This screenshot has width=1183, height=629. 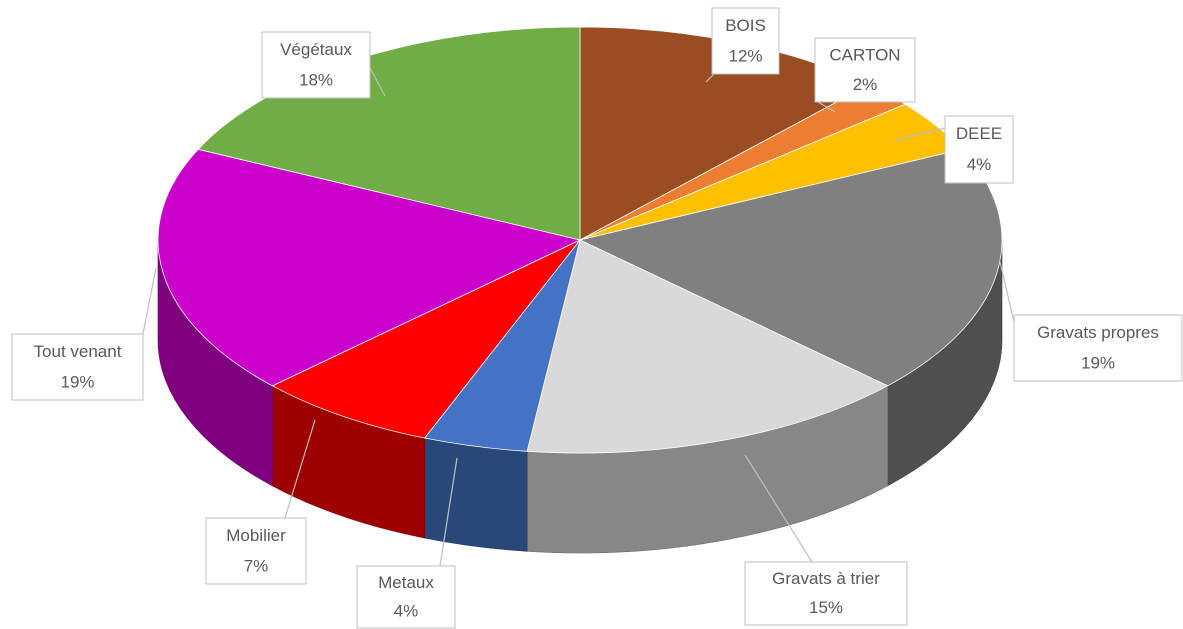 I want to click on label-category: CARTON, so click(x=864, y=54).